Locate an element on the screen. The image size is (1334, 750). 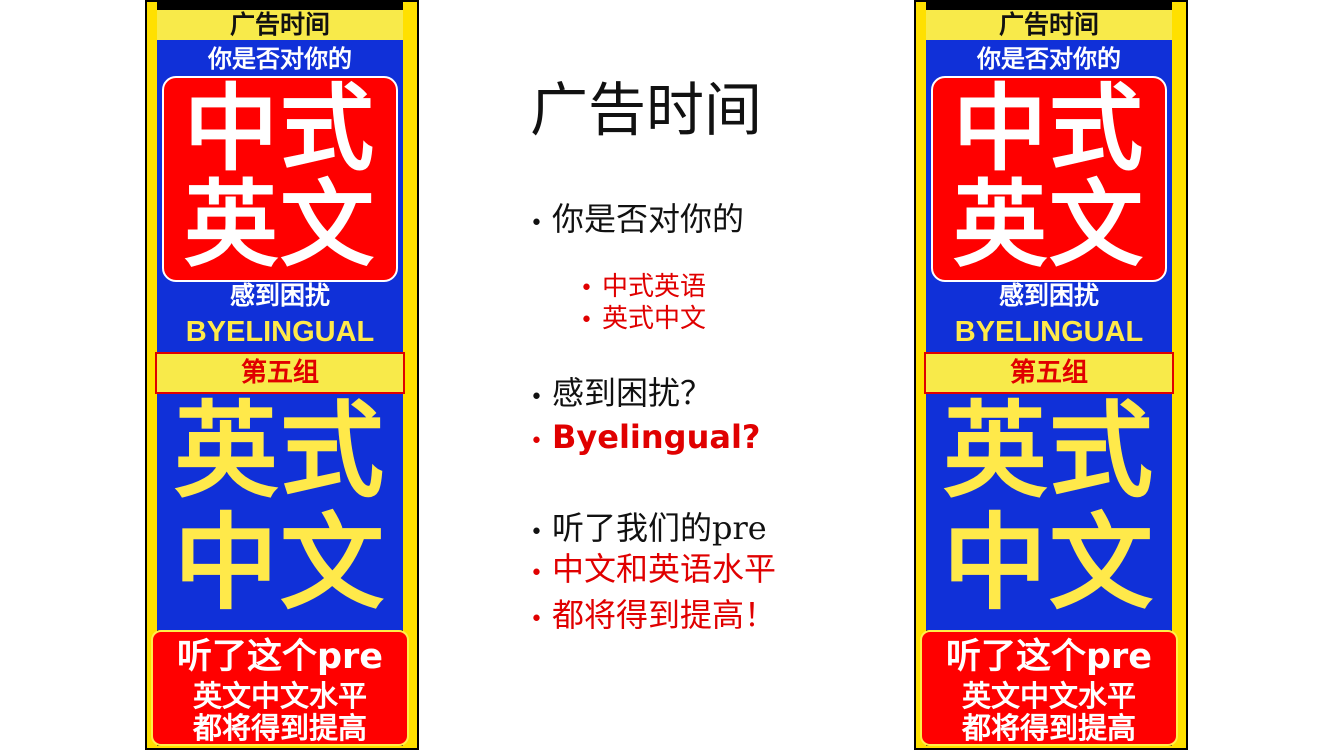
bullet-item: • 听了我们的pre is located at coordinates (648, 526).